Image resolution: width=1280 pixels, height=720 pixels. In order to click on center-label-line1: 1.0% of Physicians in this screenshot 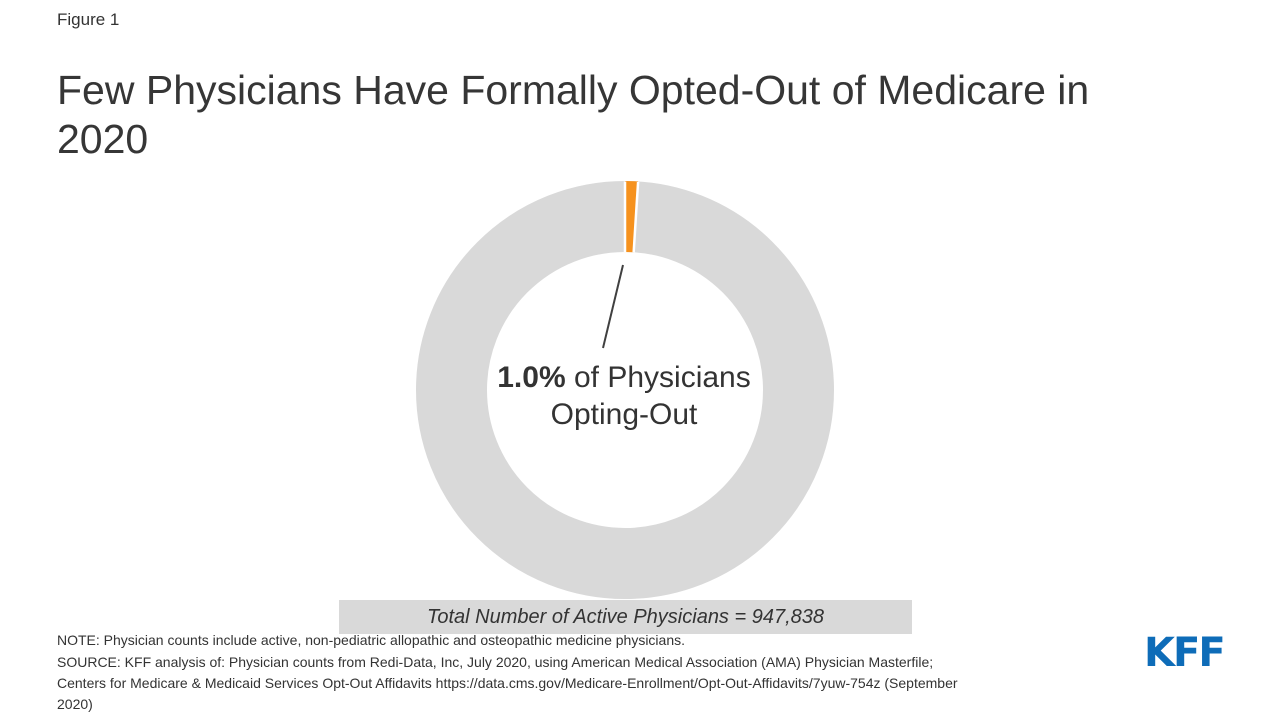, I will do `click(624, 377)`.